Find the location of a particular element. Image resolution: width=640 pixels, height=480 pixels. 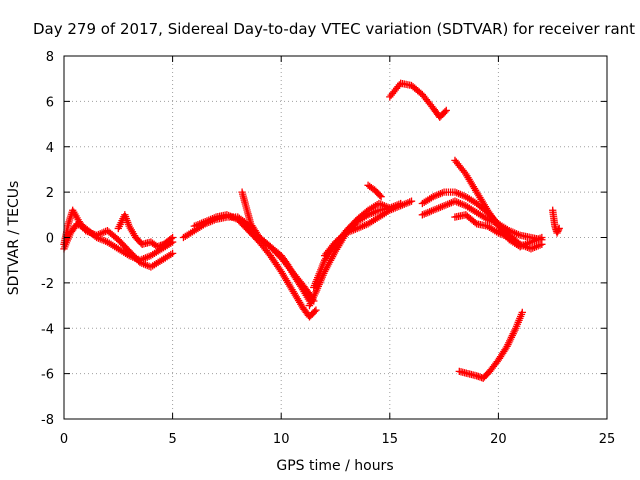

y-tick-label: 6 is located at coordinates (50, 102).